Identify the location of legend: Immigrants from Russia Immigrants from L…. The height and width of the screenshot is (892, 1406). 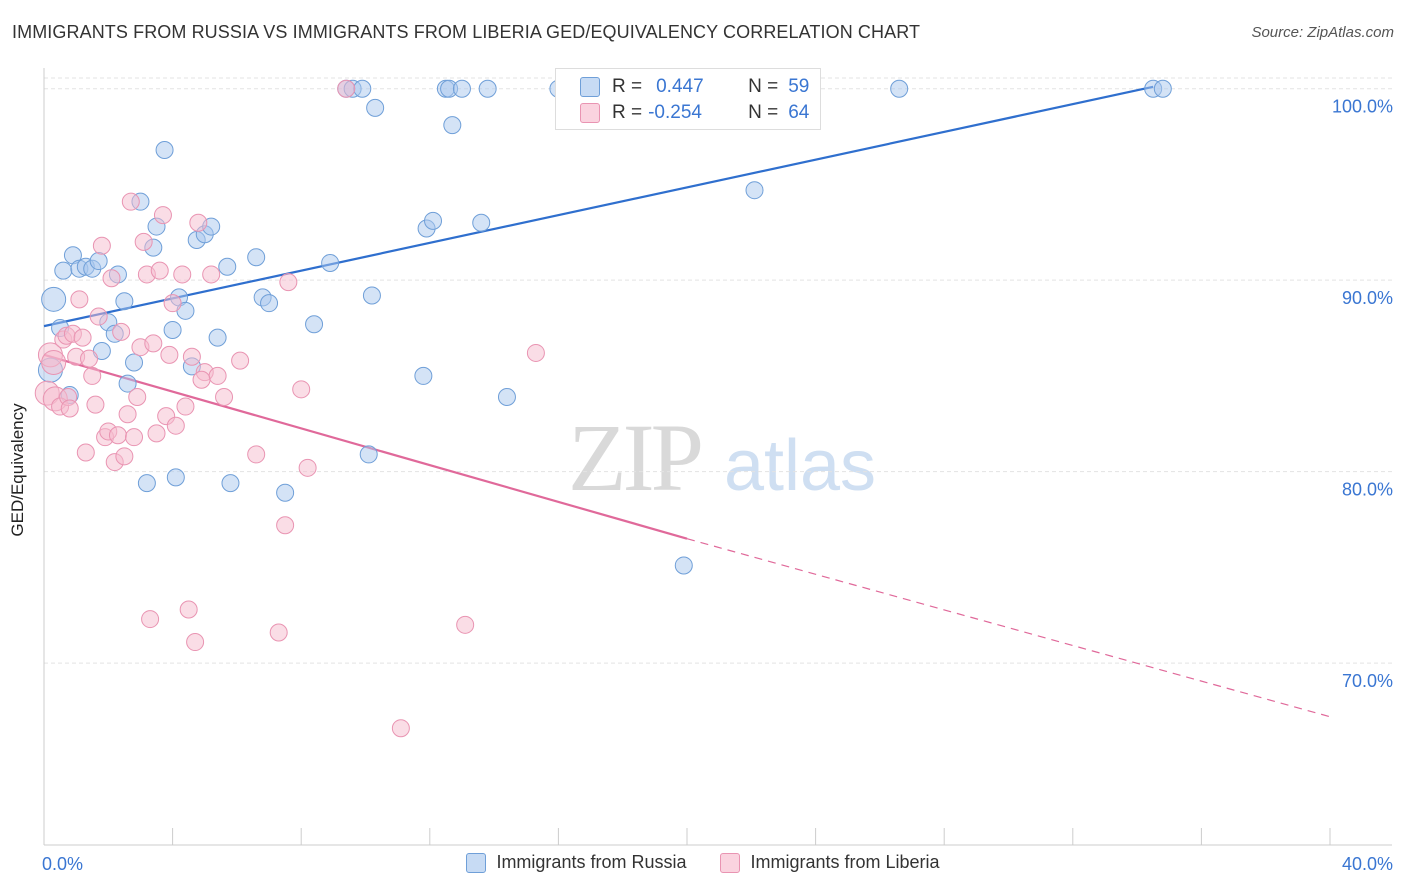
(703, 862).